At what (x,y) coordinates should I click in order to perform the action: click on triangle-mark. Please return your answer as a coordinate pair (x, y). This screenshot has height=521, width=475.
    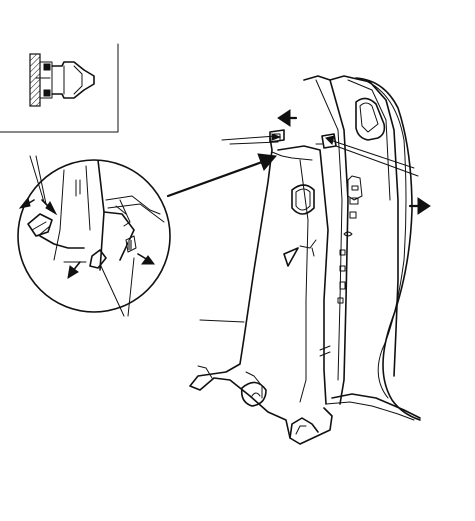
    Looking at the image, I should click on (291, 257).